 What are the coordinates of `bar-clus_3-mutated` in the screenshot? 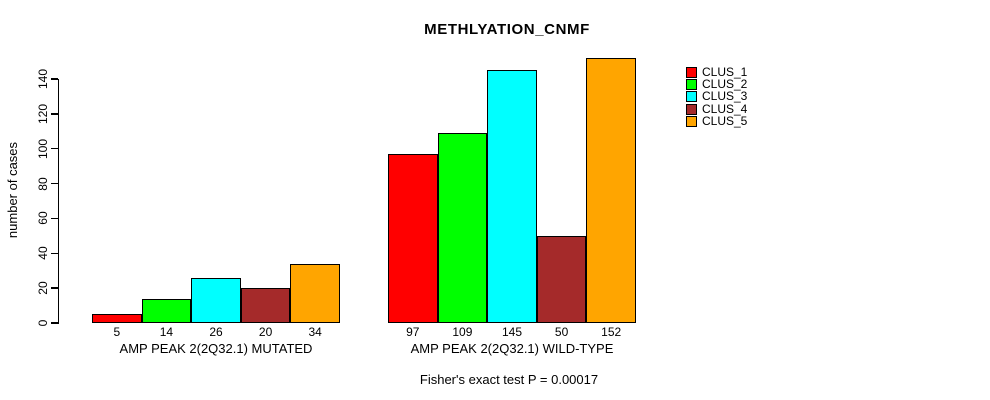 It's located at (216, 300).